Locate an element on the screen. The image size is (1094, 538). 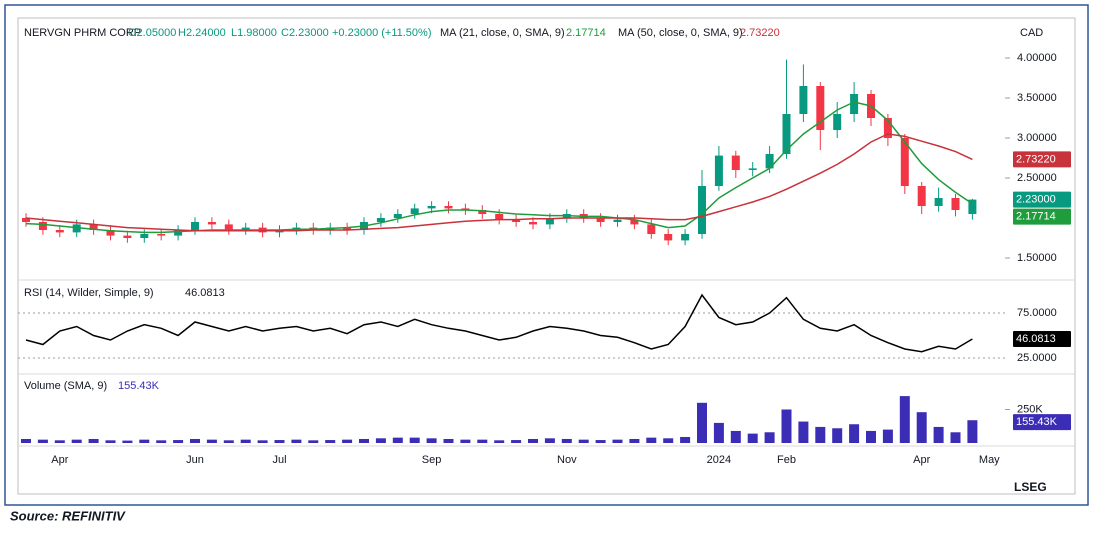
ma21-badge-bg is located at coordinates (1042, 216).